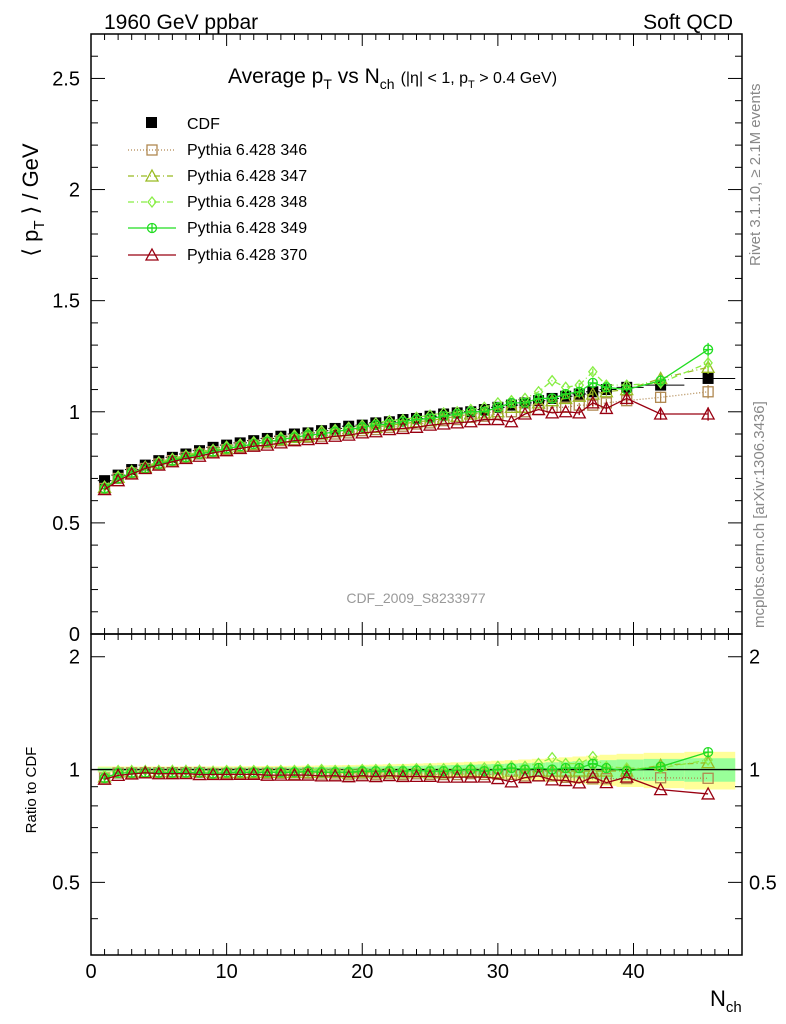  What do you see at coordinates (755, 175) in the screenshot?
I see `rivet-label: Rivet 3.1.10, ≥ 2.1M events` at bounding box center [755, 175].